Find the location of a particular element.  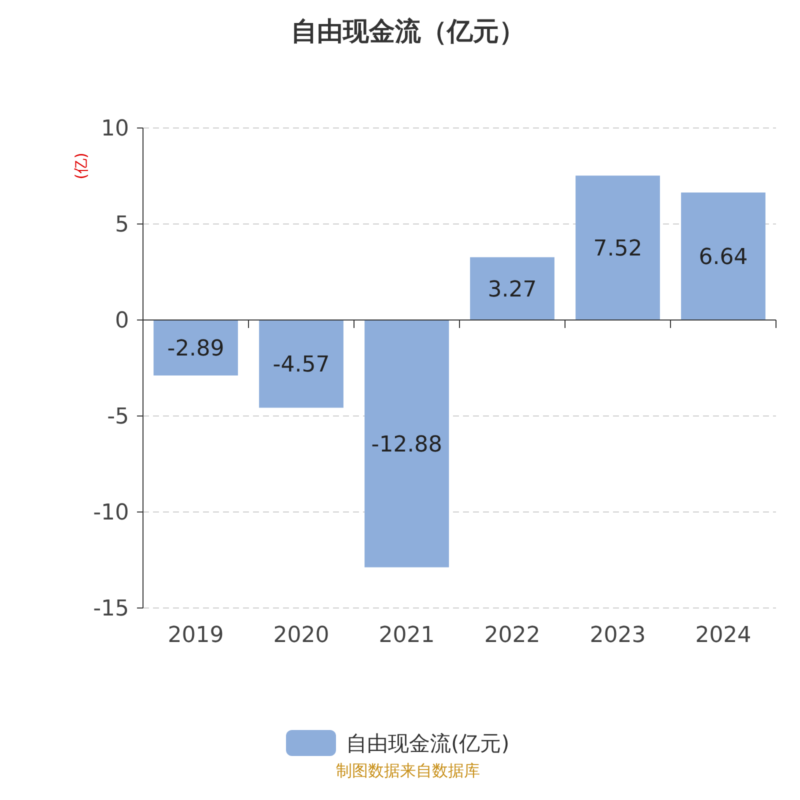

y-tick-label: -10 is located at coordinates (111, 513).